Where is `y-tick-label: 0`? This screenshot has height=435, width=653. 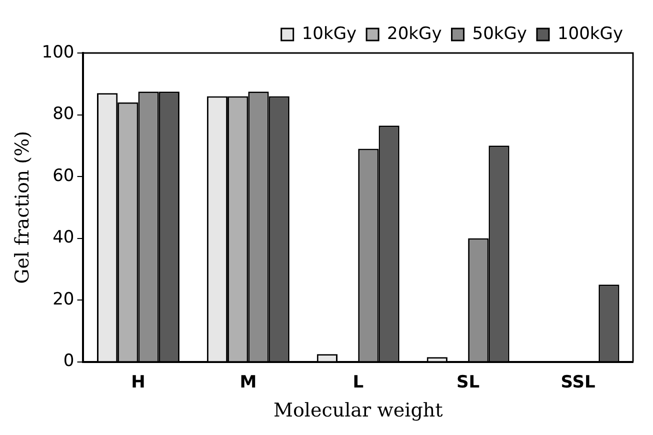 y-tick-label: 0 is located at coordinates (68, 361).